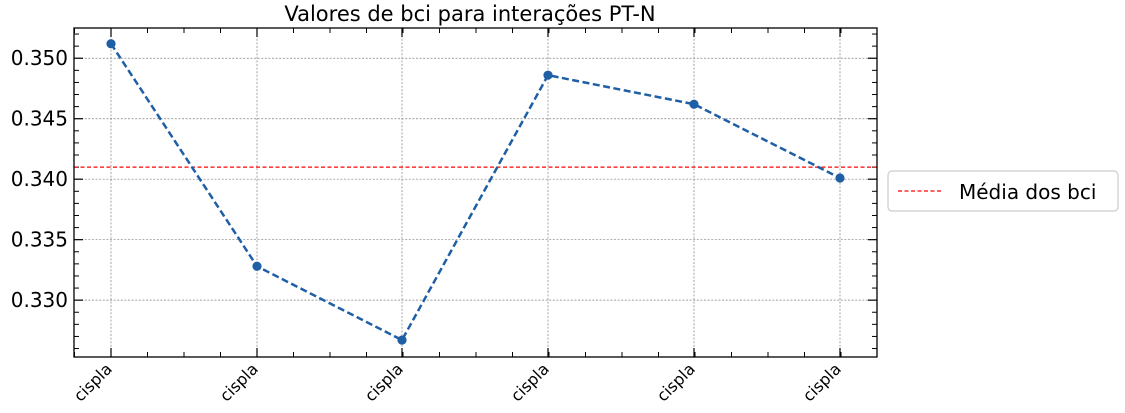 This screenshot has width=1125, height=413. Describe the element at coordinates (39, 240) in the screenshot. I see `y-tick-label: 0.335` at that location.